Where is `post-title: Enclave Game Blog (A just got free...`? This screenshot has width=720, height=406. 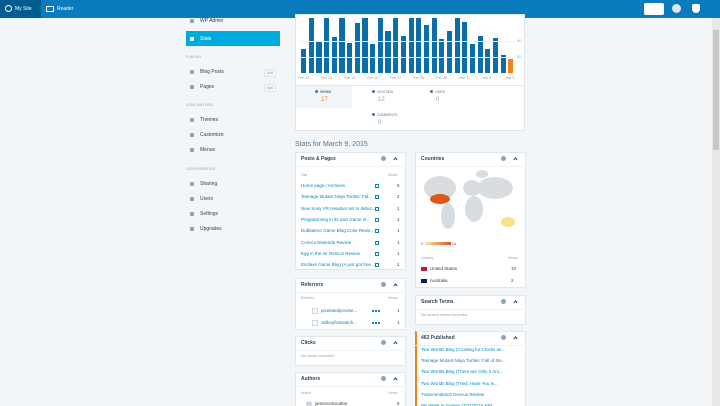 post-title: Enclave Game Blog (A just got free... is located at coordinates (338, 265).